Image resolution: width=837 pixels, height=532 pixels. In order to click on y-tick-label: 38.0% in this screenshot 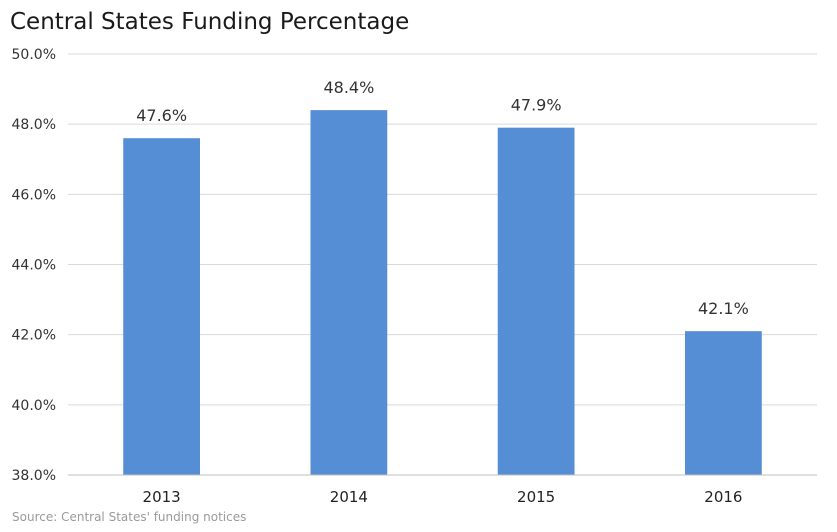, I will do `click(34, 476)`.